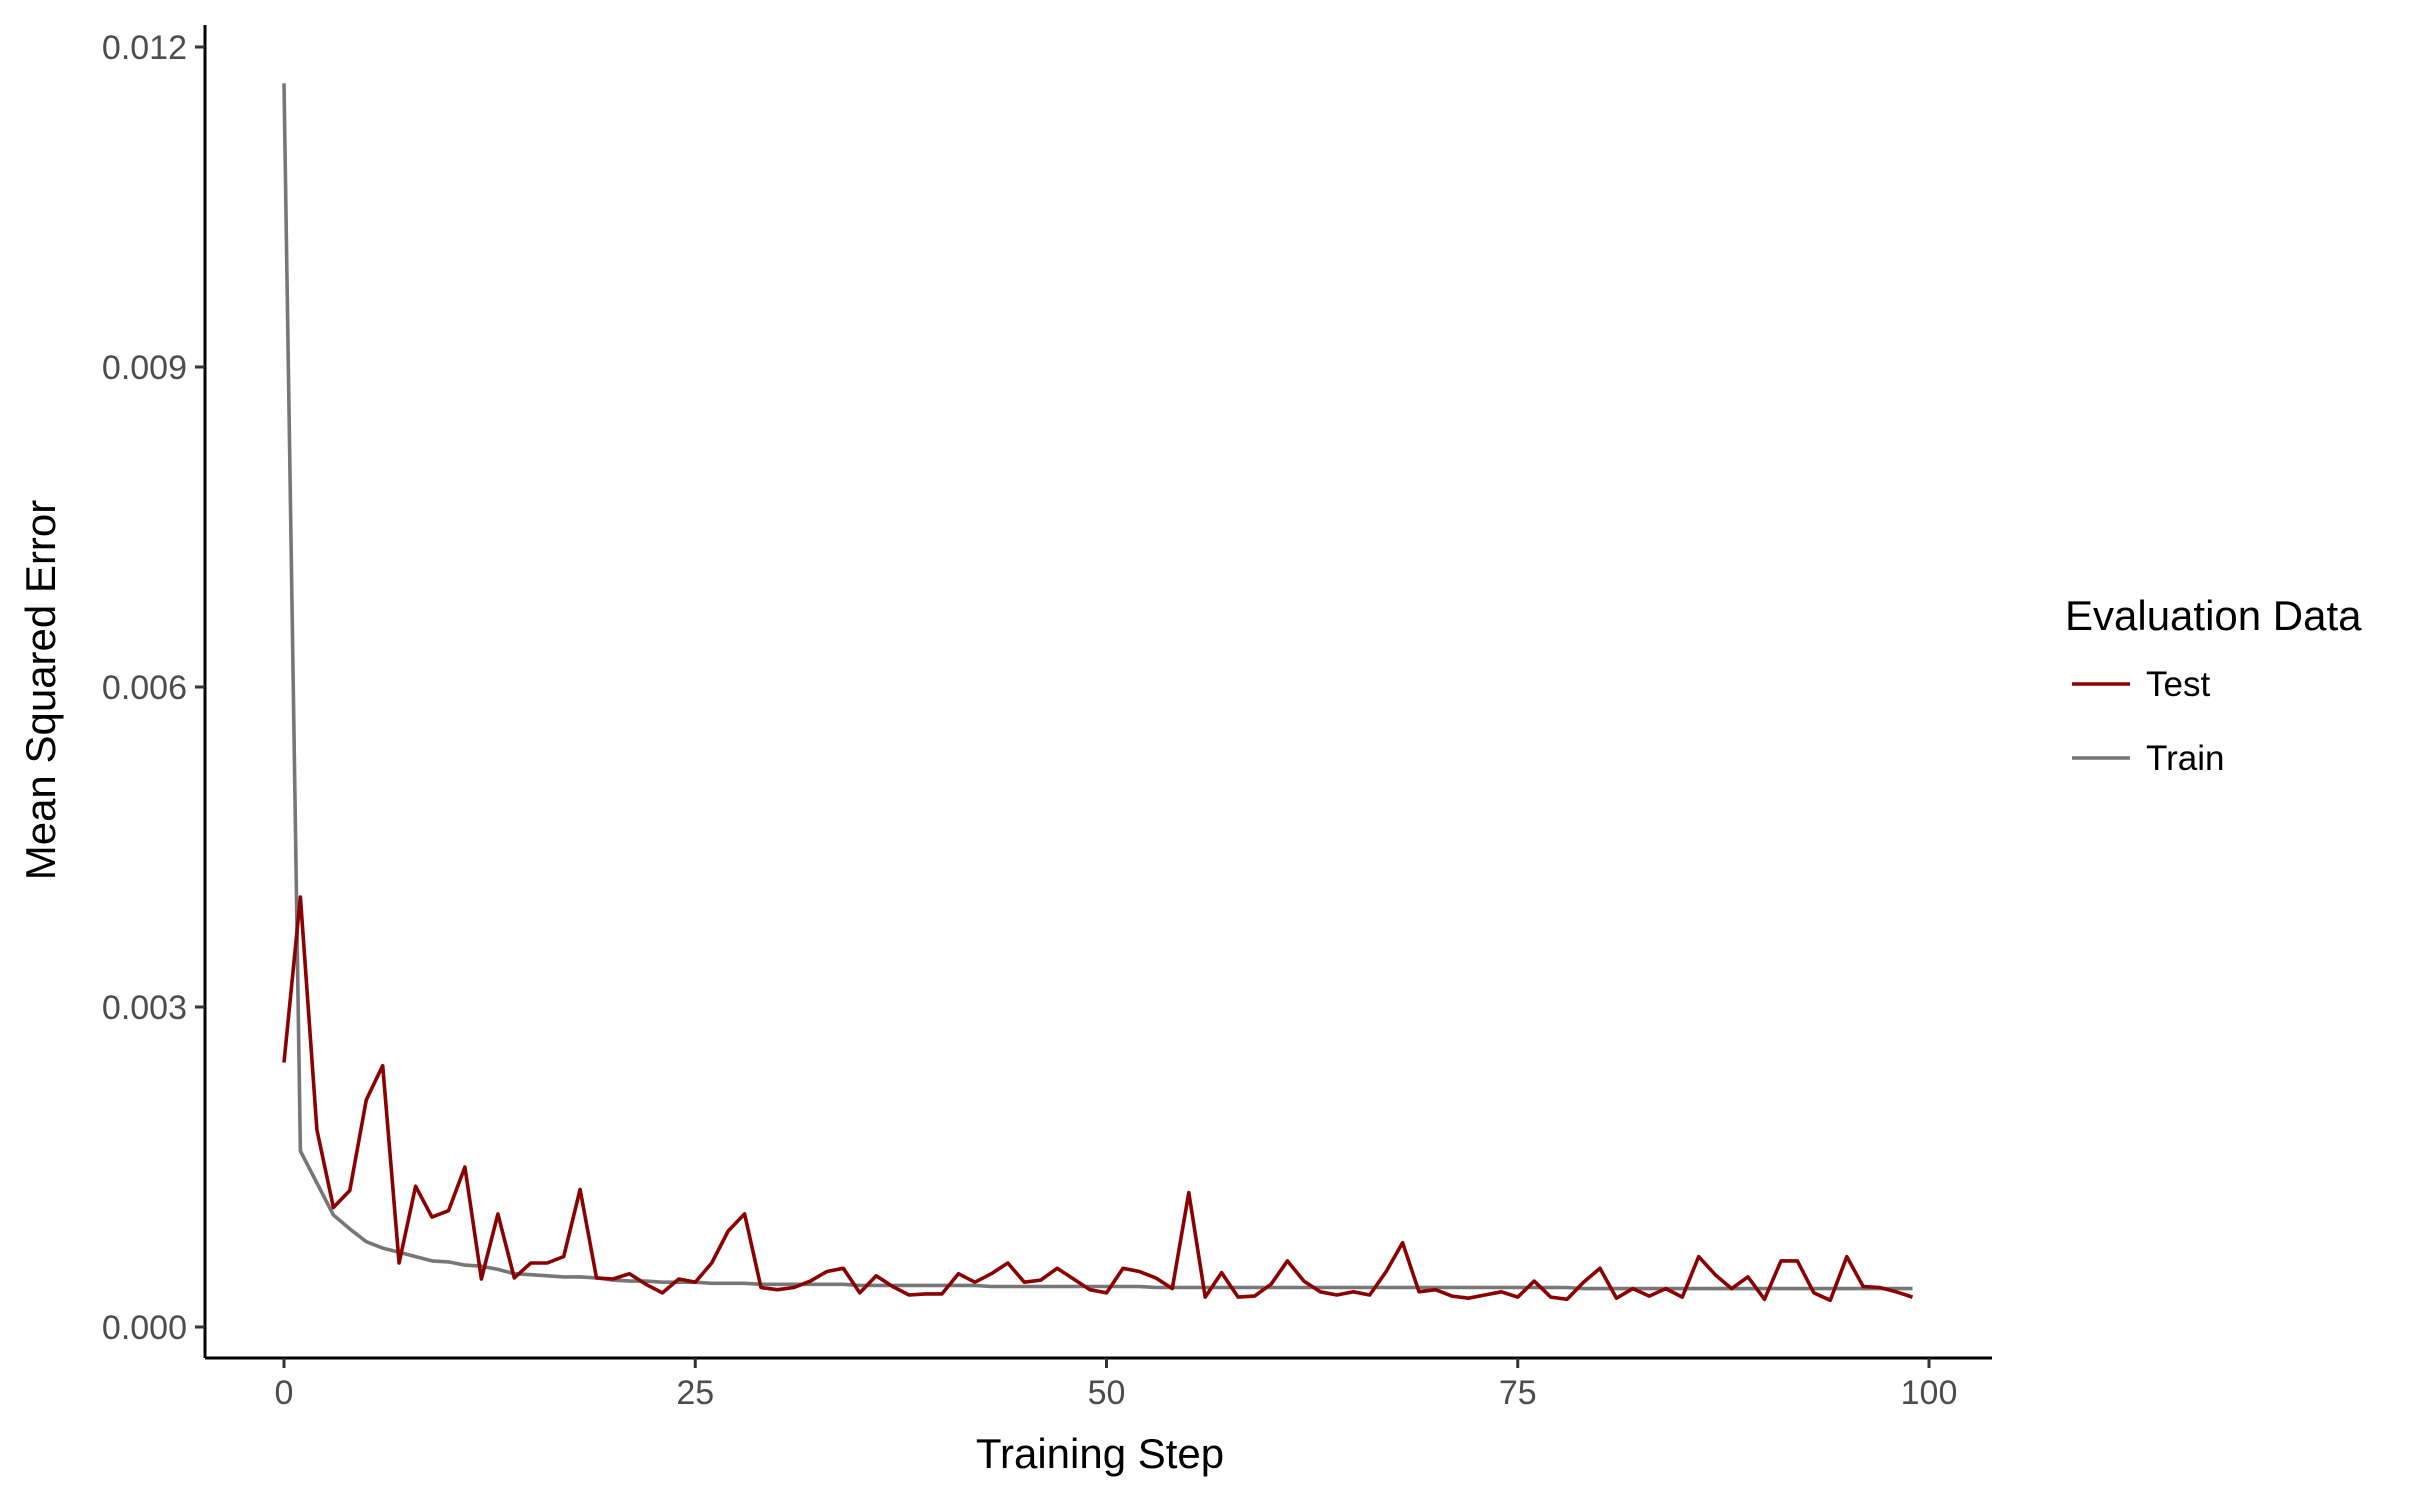 The height and width of the screenshot is (1494, 2433). What do you see at coordinates (1518, 1393) in the screenshot?
I see `x-tick-label: 75` at bounding box center [1518, 1393].